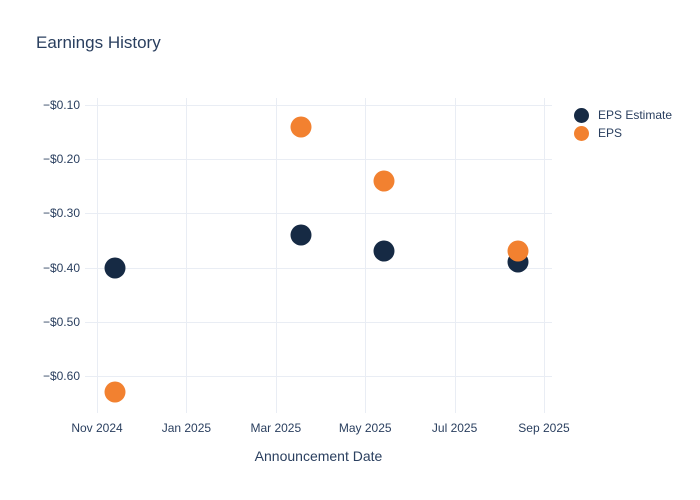 The width and height of the screenshot is (700, 500). What do you see at coordinates (276, 428) in the screenshot?
I see `x-tick-label: Mar 2025` at bounding box center [276, 428].